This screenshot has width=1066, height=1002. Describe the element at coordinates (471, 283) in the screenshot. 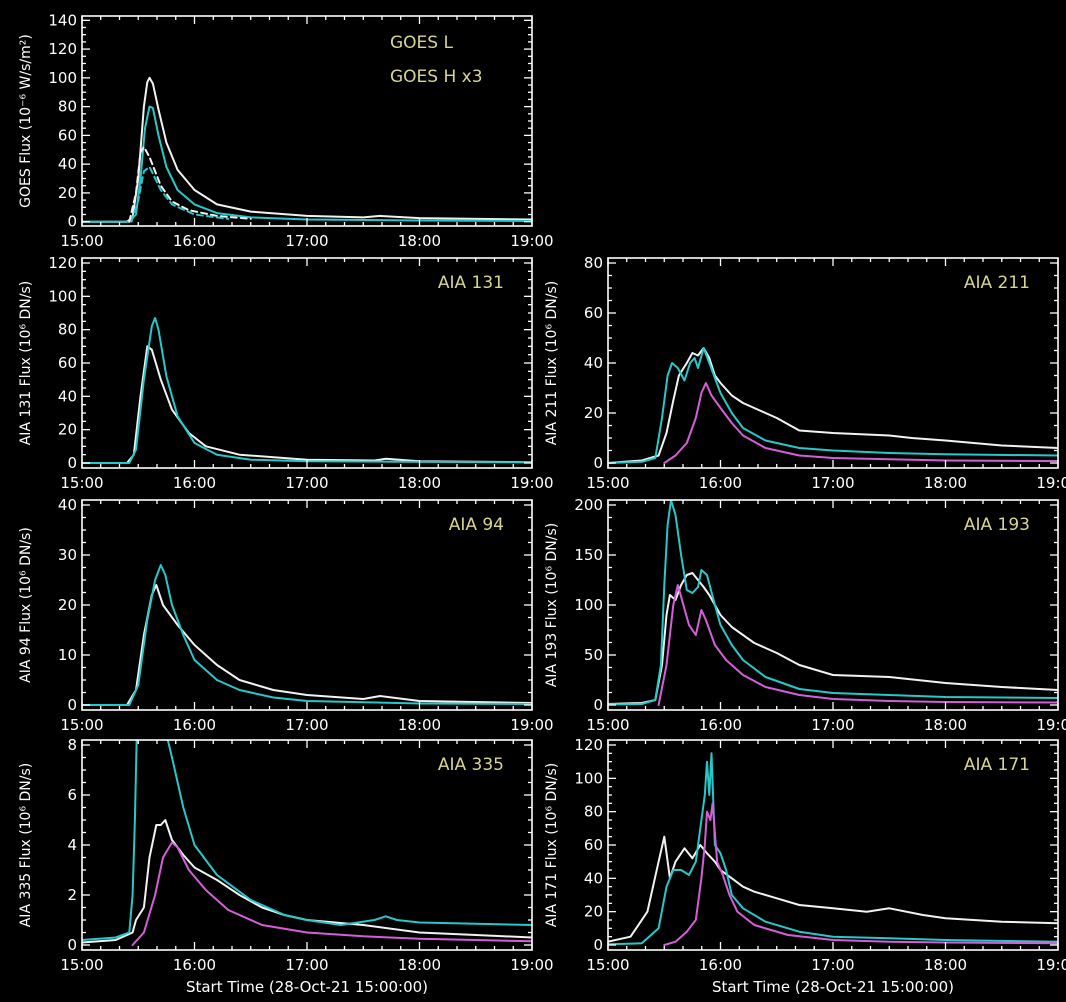

I see `panel-label: AIA 131` at that location.